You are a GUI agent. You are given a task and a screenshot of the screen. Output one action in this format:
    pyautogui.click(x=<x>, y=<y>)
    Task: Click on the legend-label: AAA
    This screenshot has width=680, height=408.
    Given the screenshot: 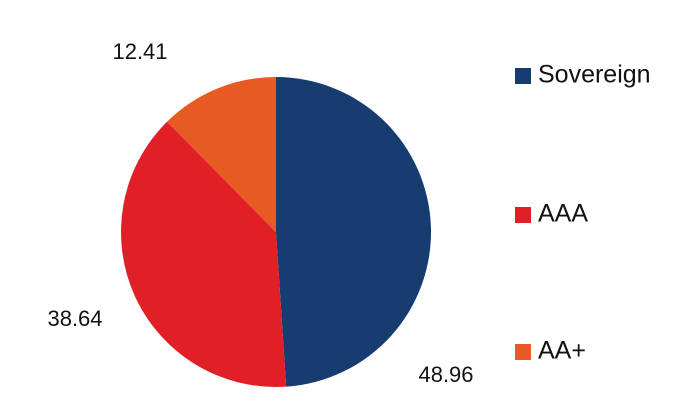 What is the action you would take?
    pyautogui.click(x=563, y=214)
    